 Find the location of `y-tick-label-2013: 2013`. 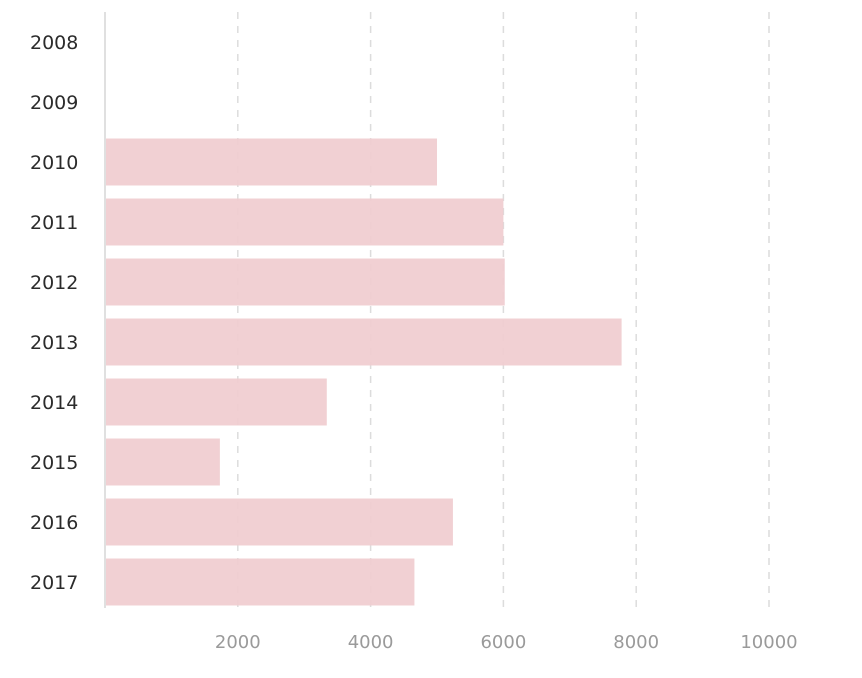

y-tick-label-2013: 2013 is located at coordinates (54, 343).